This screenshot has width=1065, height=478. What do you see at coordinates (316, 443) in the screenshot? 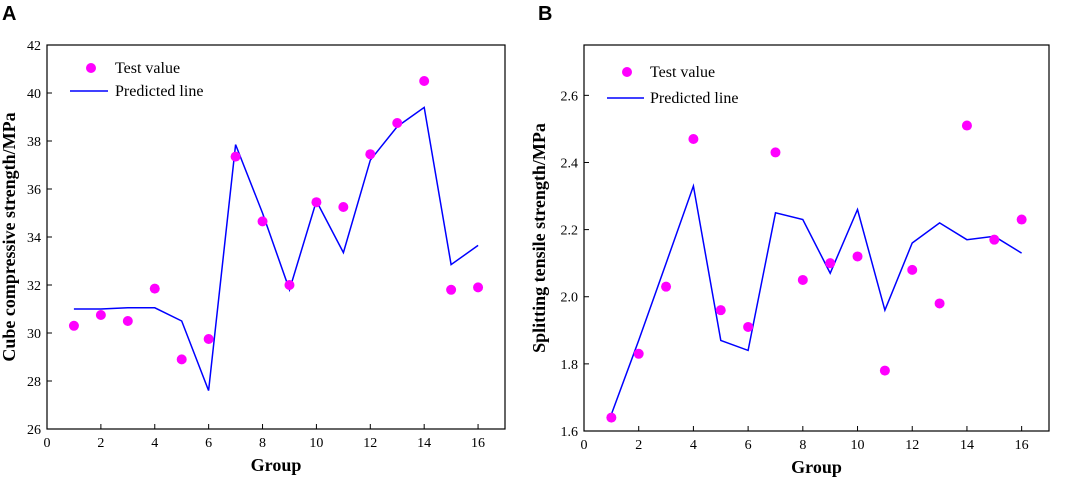
I see `panel-a-x-tick-label: 10` at bounding box center [316, 443].